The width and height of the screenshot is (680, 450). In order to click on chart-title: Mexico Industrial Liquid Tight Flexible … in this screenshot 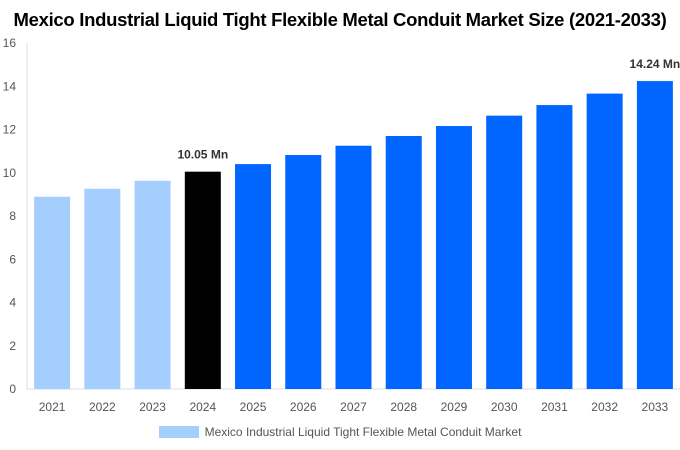, I will do `click(340, 19)`.